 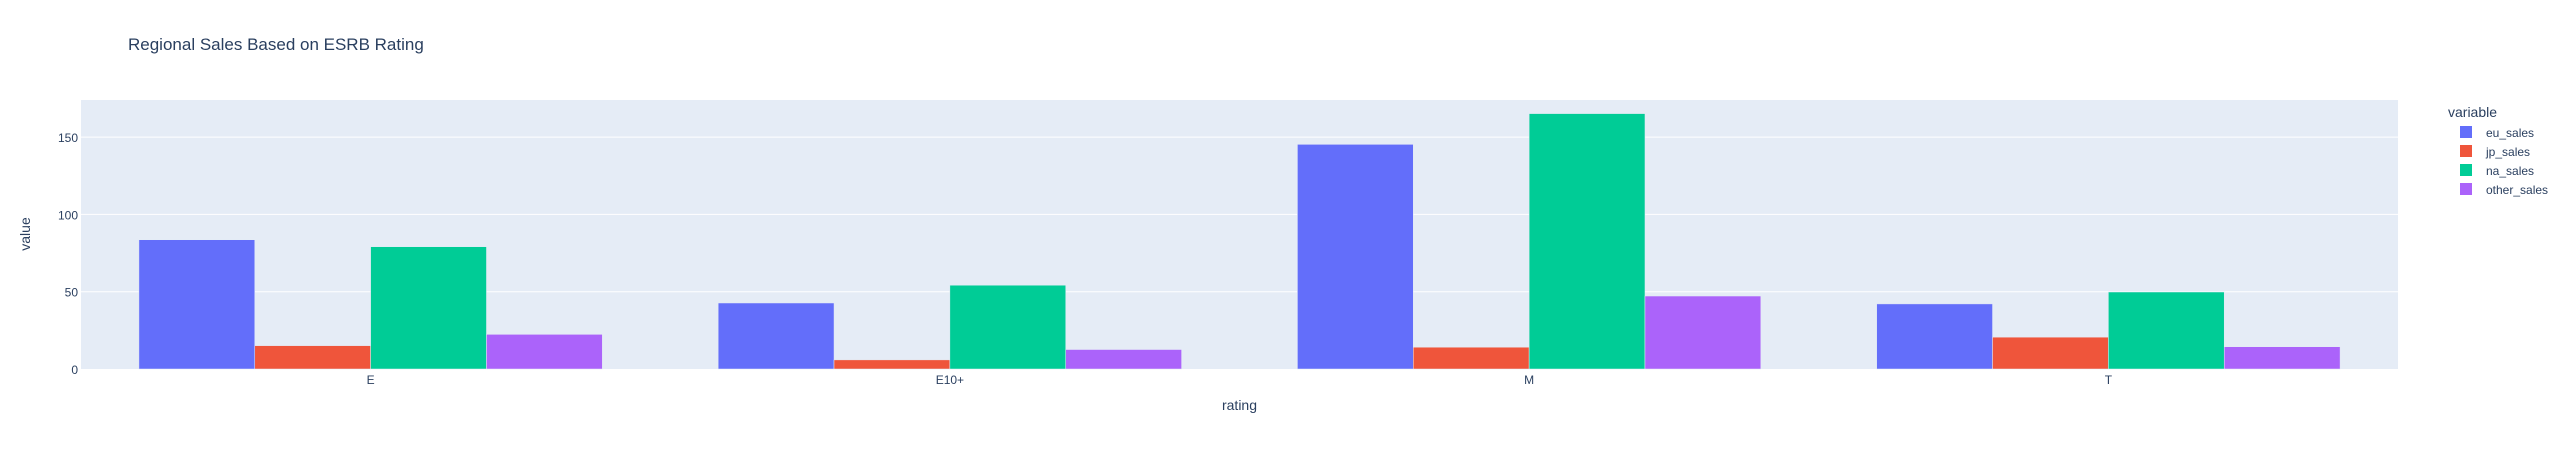 What do you see at coordinates (892, 364) in the screenshot?
I see `bar-jp_sales-E10+` at bounding box center [892, 364].